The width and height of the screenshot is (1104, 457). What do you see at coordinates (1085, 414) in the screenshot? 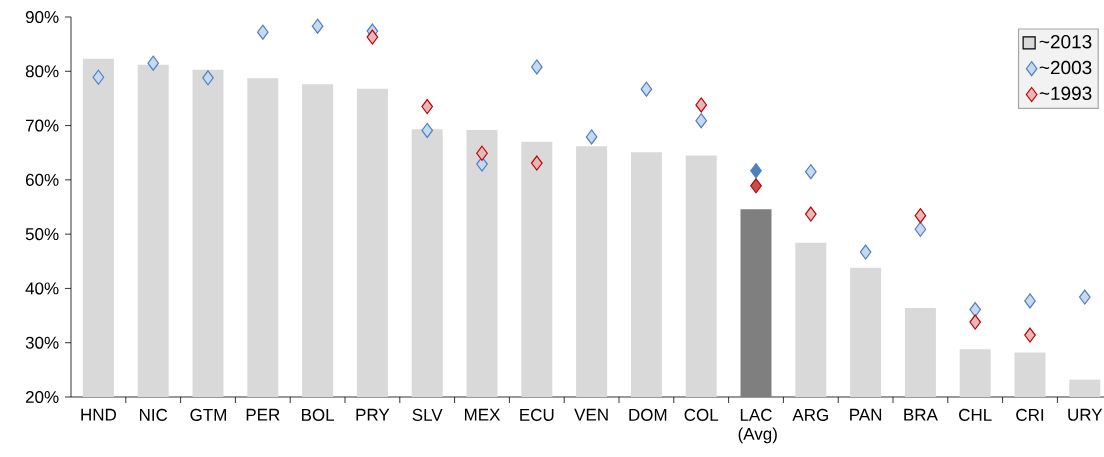
I see `x-tick-label: URY` at bounding box center [1085, 414].